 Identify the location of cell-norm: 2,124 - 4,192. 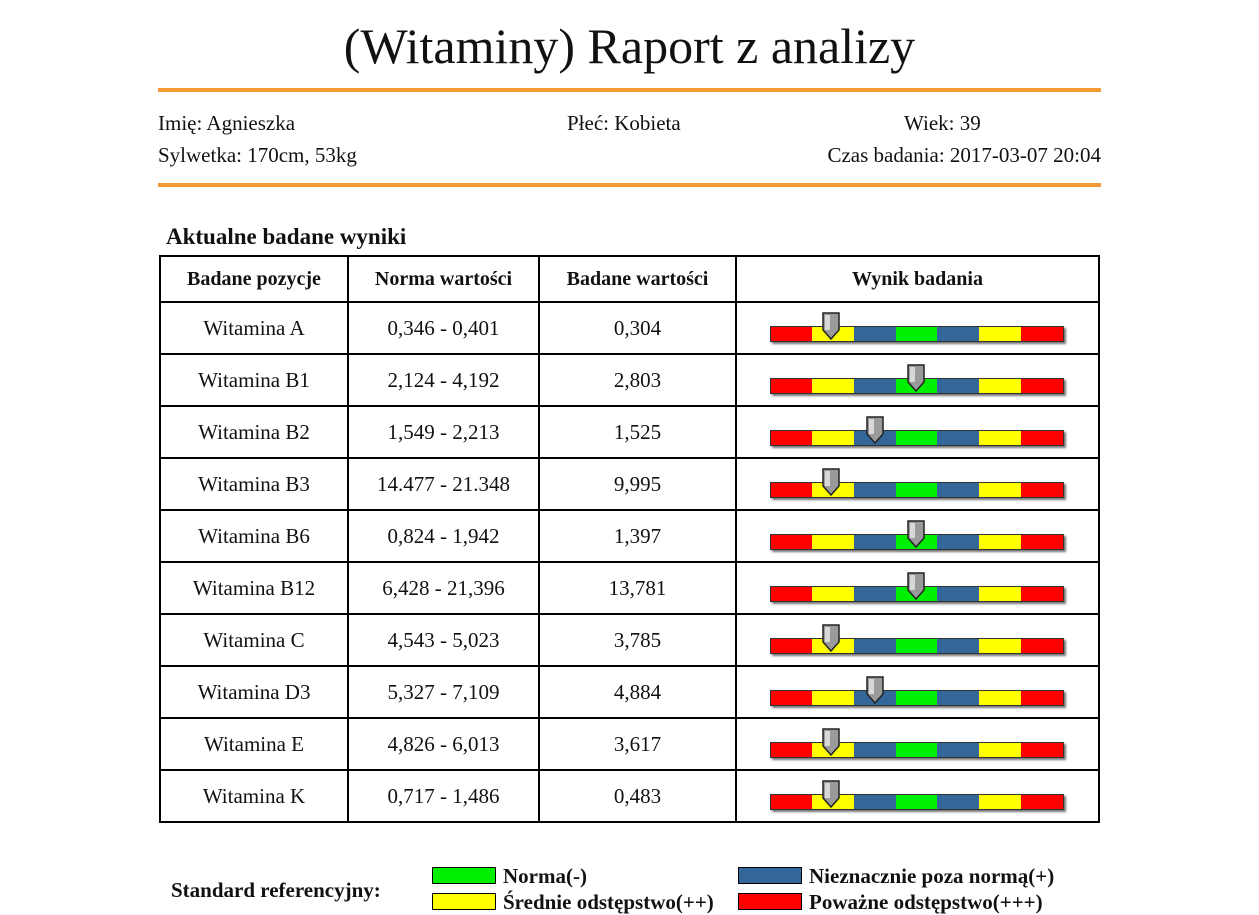
(443, 380).